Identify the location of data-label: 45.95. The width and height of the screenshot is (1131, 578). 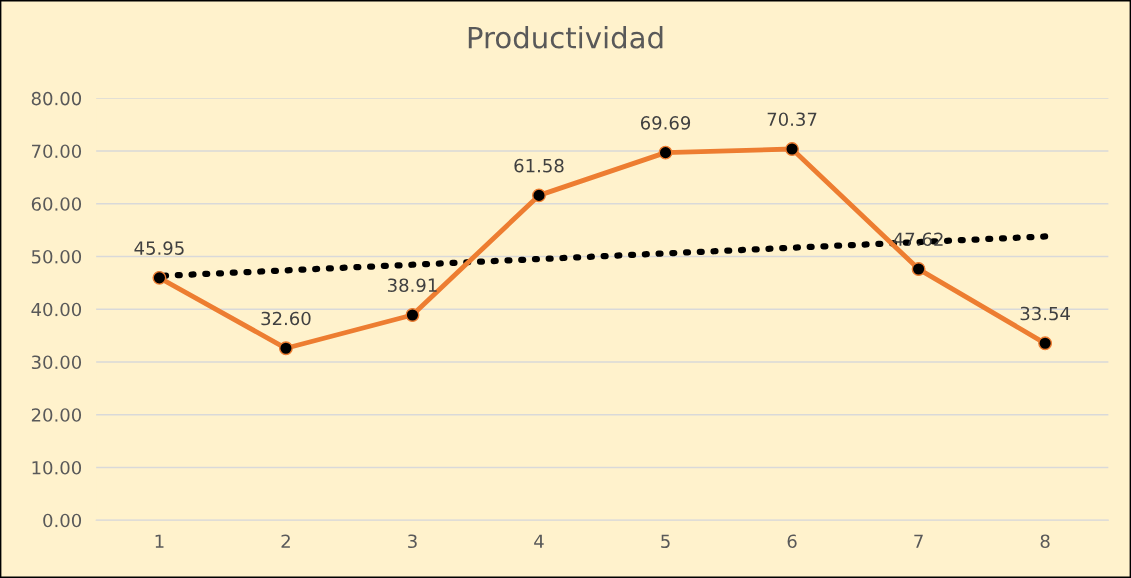
(159, 248).